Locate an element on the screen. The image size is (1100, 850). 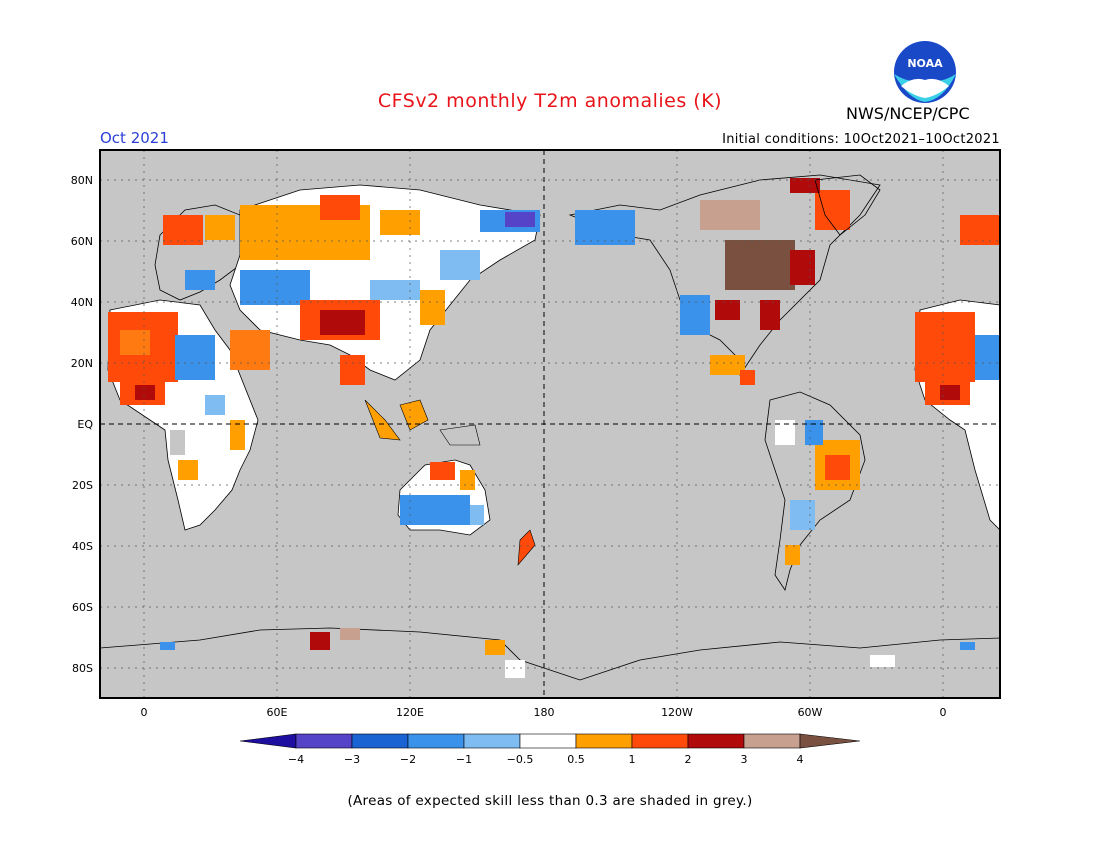
lat-label: 80N is located at coordinates (82, 180).